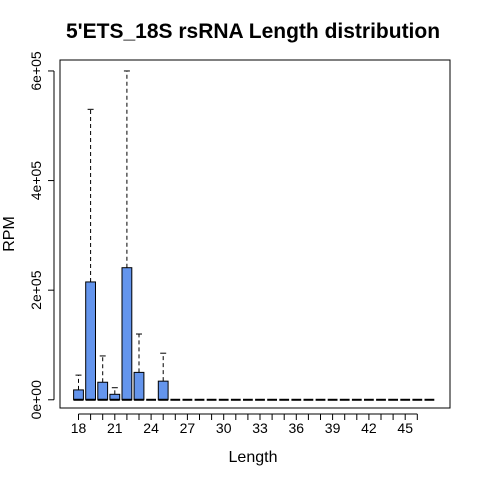  What do you see at coordinates (333, 428) in the screenshot?
I see `x-tick-label-39: 39` at bounding box center [333, 428].